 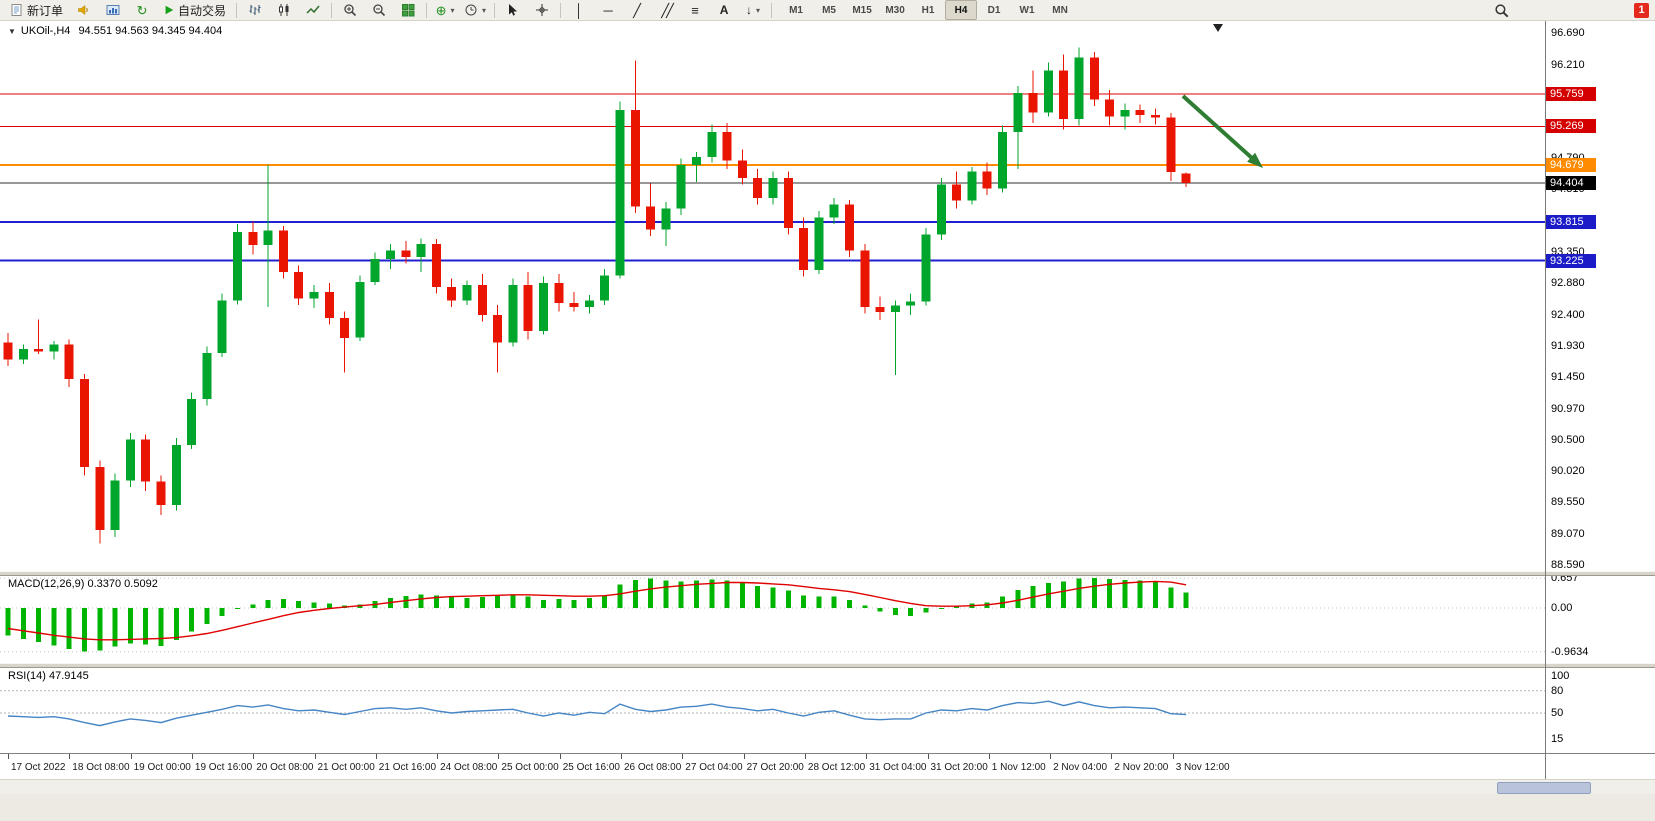 I want to click on tile-windows-button, so click(x=408, y=10).